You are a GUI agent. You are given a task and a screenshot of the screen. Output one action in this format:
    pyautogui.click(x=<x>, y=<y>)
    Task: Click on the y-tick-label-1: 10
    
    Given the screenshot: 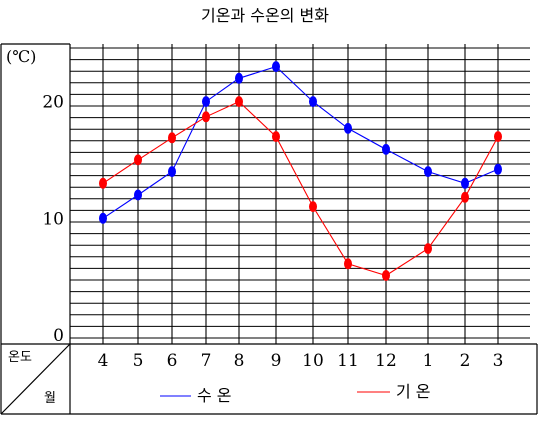 What is the action you would take?
    pyautogui.click(x=53, y=219)
    